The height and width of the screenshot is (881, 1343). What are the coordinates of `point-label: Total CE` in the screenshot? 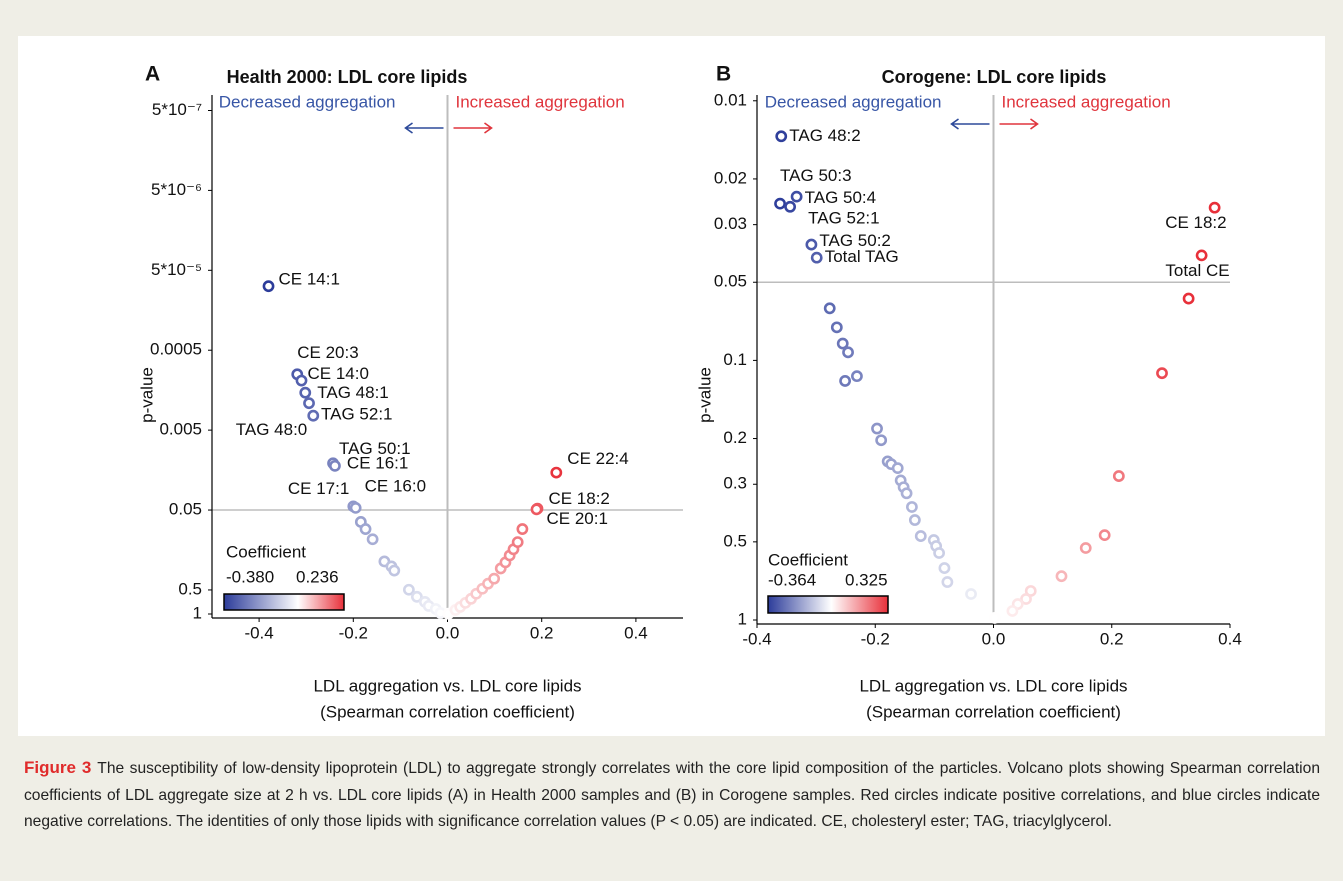 It's located at (1197, 270).